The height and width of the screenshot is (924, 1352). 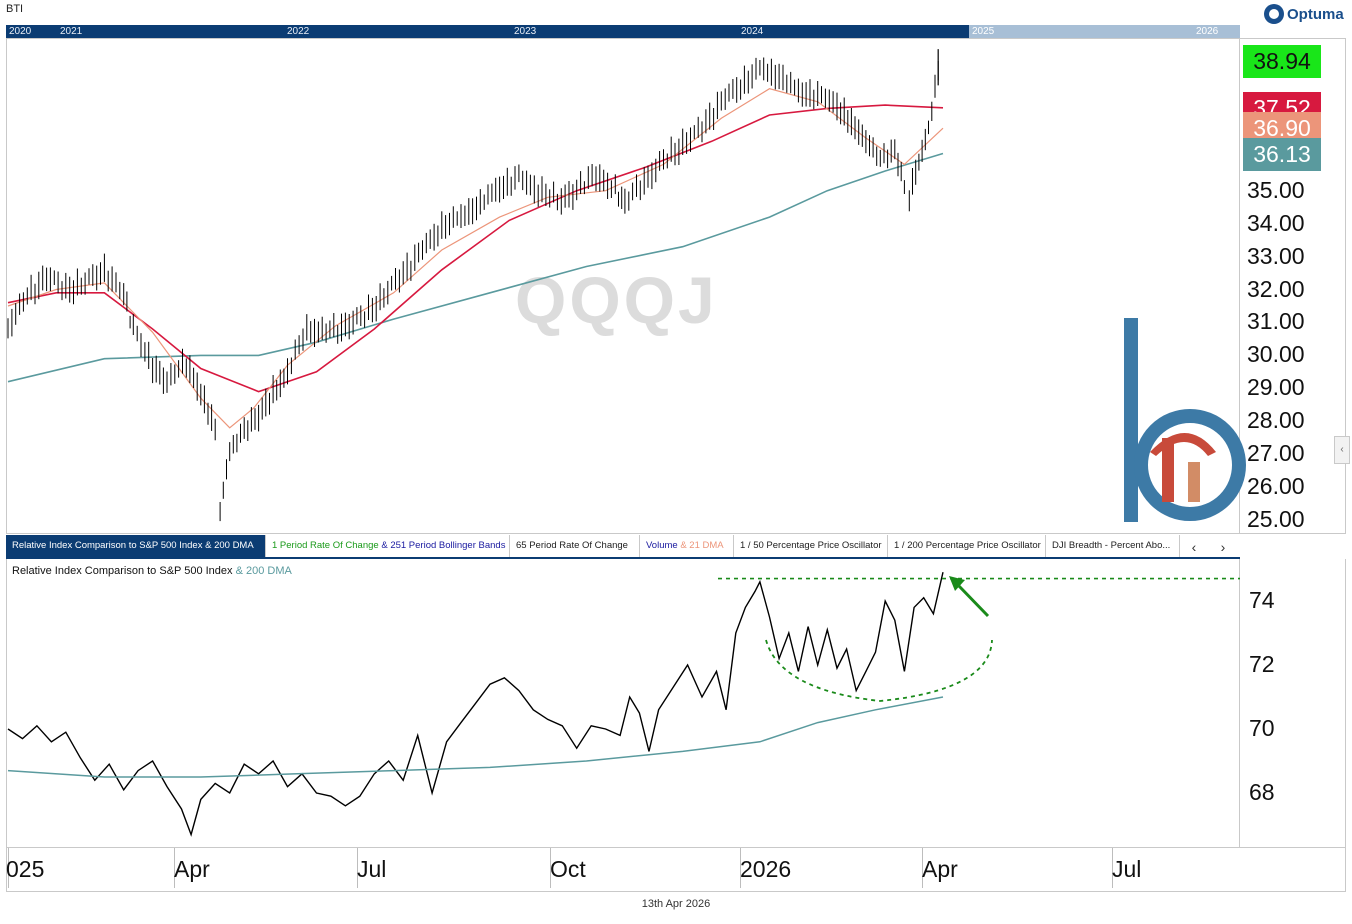 What do you see at coordinates (616, 300) in the screenshot?
I see `watermark: QQQJ` at bounding box center [616, 300].